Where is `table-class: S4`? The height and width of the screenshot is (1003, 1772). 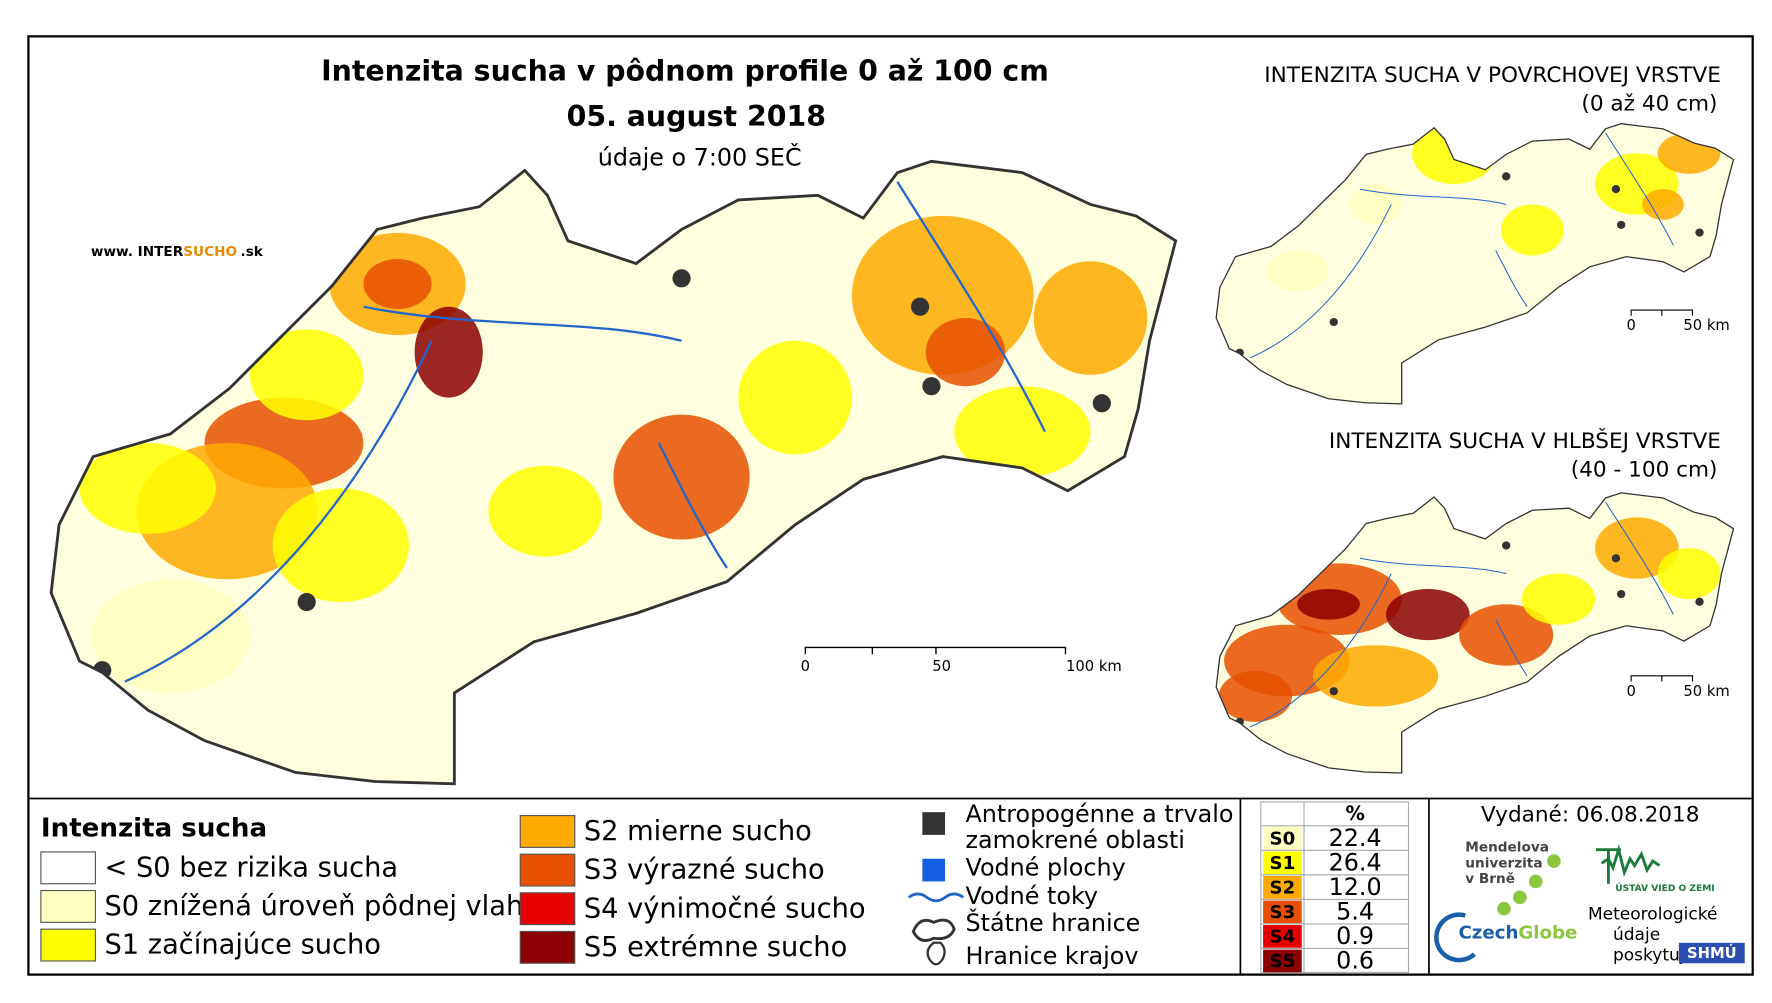
table-class: S4 is located at coordinates (1283, 937).